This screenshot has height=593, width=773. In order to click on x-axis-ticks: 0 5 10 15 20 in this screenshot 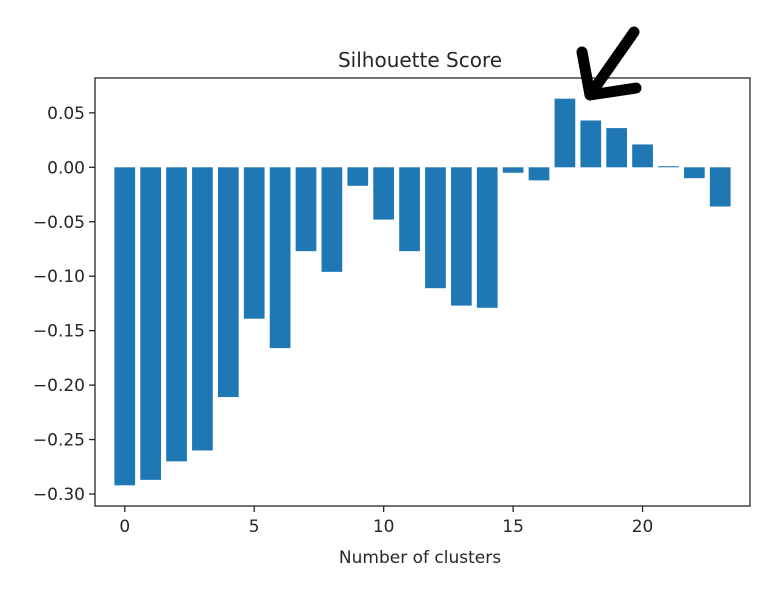, I will do `click(386, 521)`.